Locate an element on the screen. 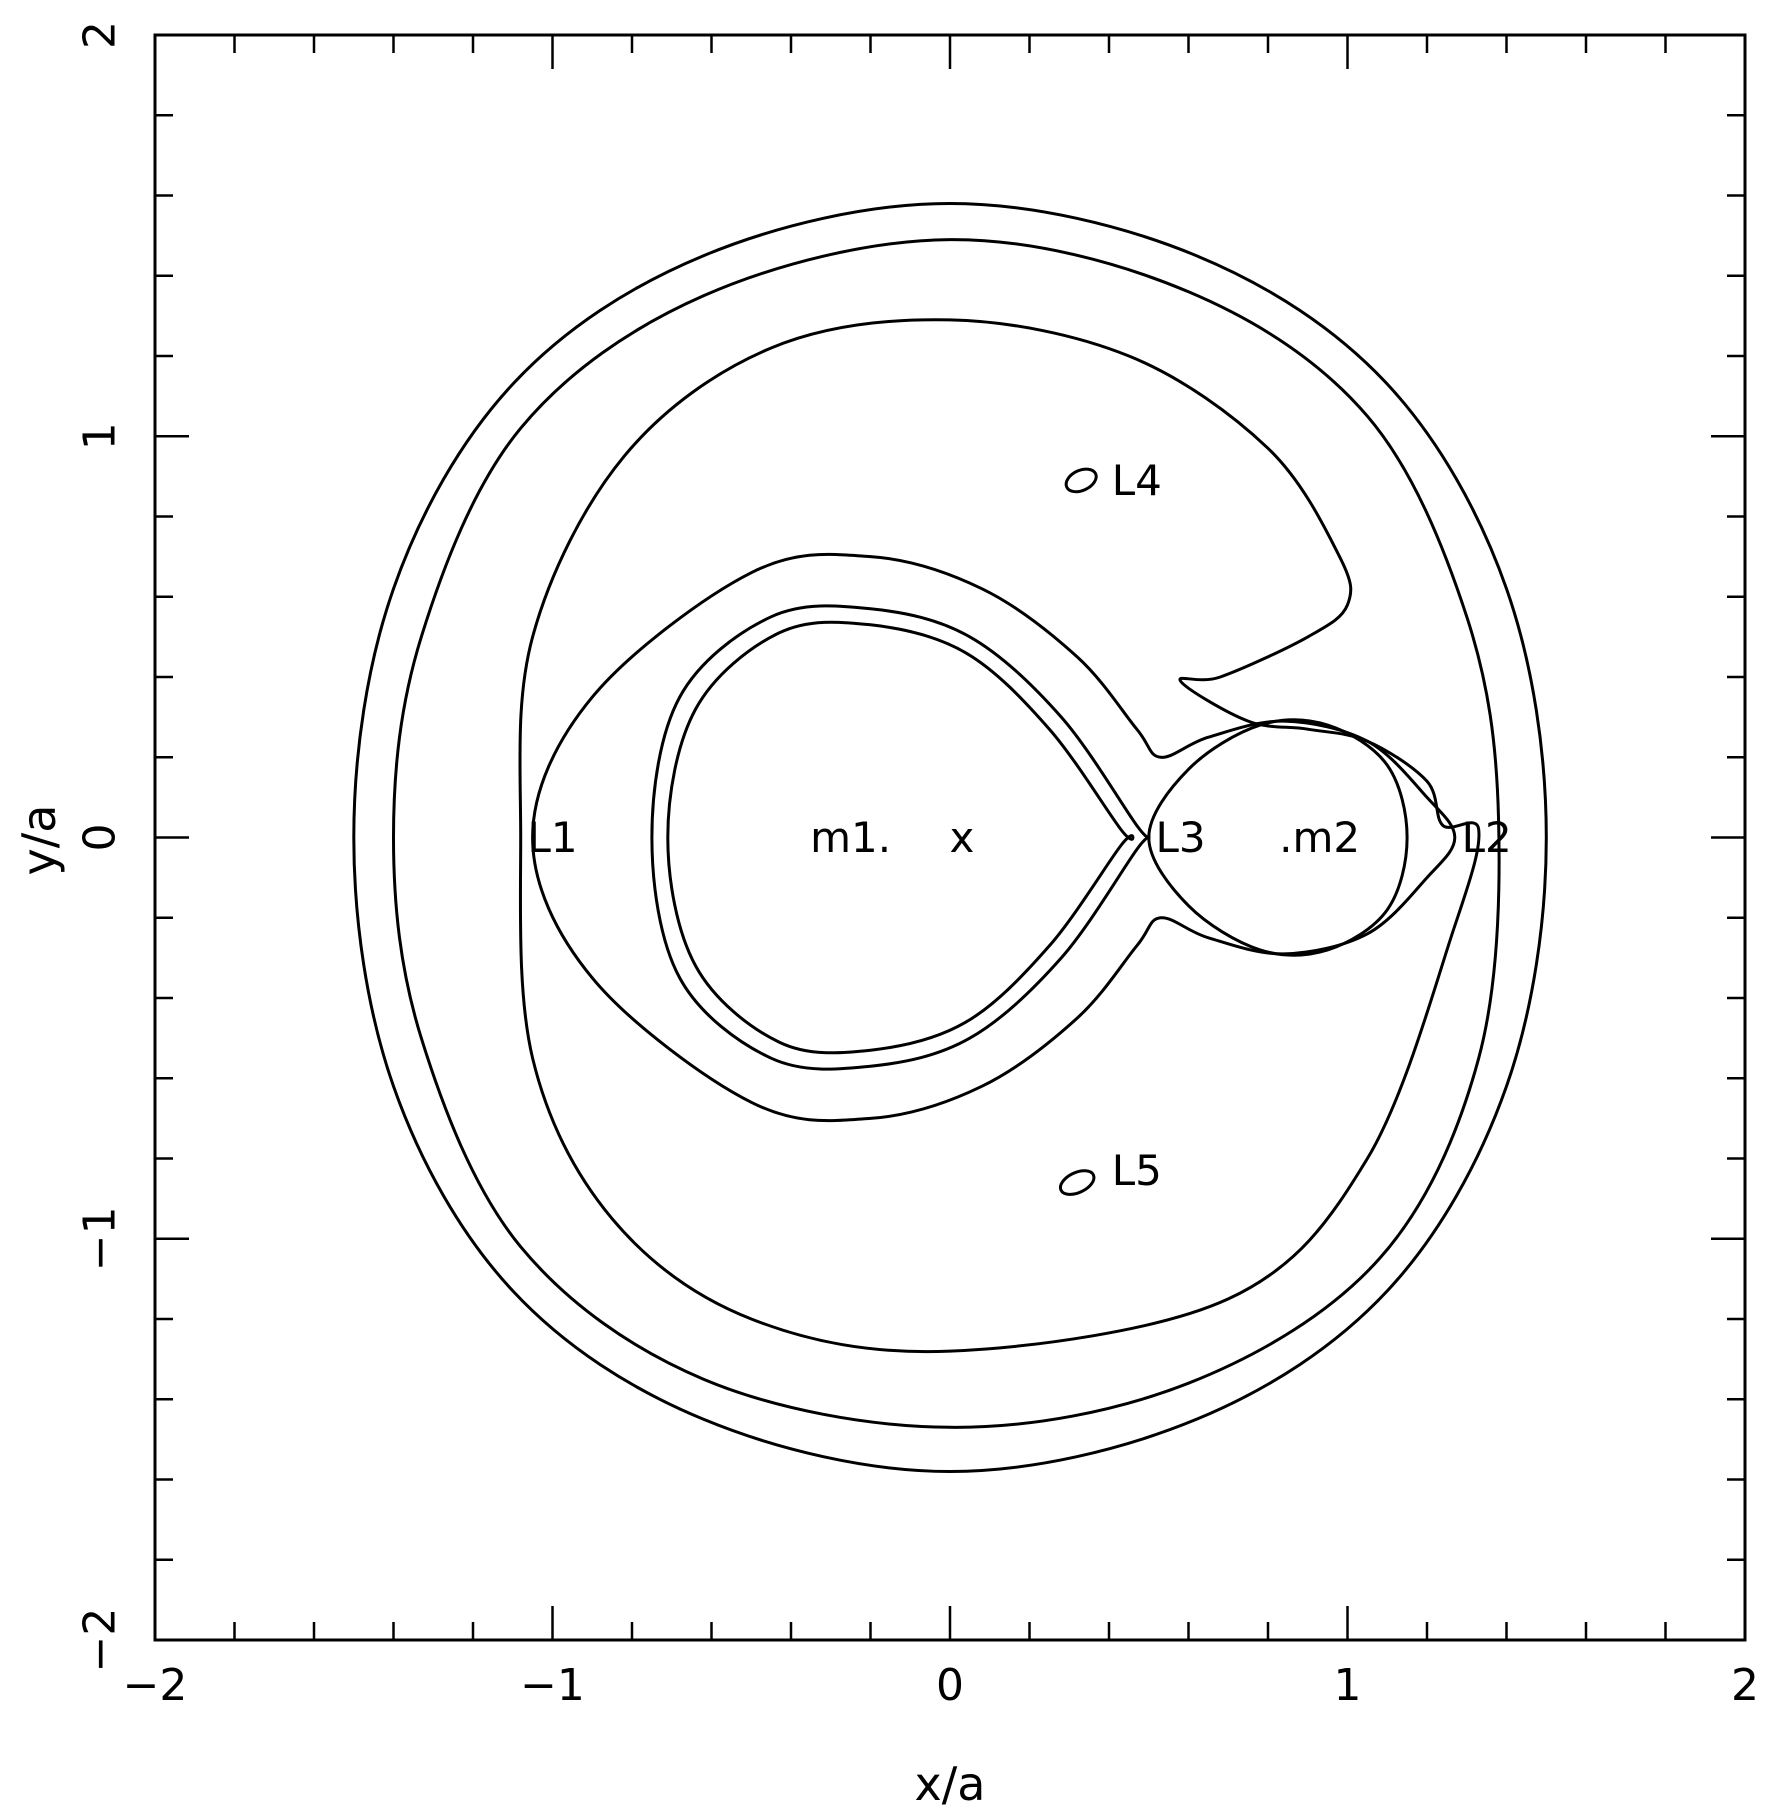  point-label: L3 is located at coordinates (1180, 837).